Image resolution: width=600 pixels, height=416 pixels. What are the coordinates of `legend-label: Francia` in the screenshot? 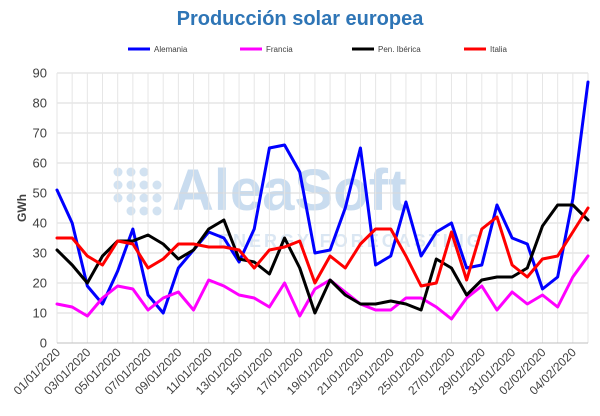 It's located at (279, 49).